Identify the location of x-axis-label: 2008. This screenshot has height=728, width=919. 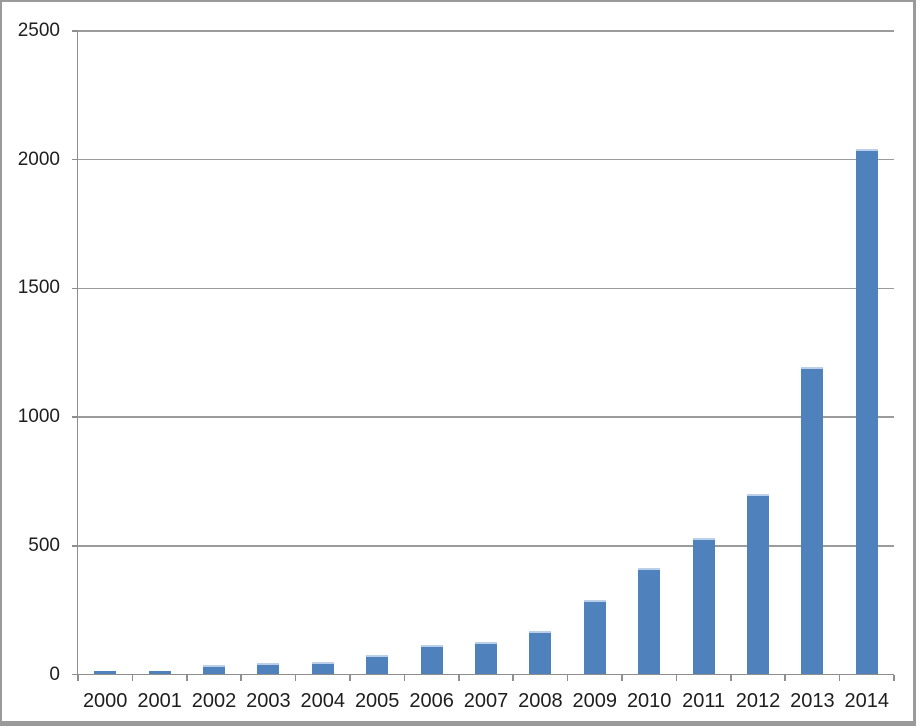
(540, 701).